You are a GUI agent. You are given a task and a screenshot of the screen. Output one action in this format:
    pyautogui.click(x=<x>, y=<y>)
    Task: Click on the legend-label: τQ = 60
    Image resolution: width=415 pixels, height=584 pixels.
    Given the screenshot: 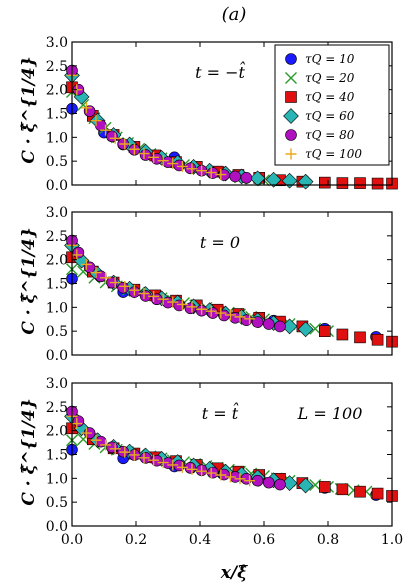 What is the action you would take?
    pyautogui.click(x=330, y=116)
    